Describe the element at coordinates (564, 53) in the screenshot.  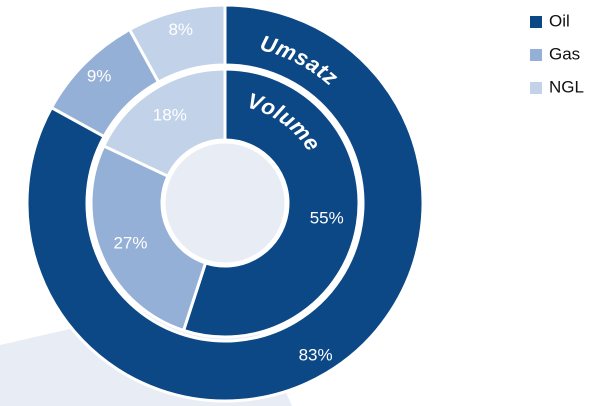
I see `legend-label: Gas` at that location.